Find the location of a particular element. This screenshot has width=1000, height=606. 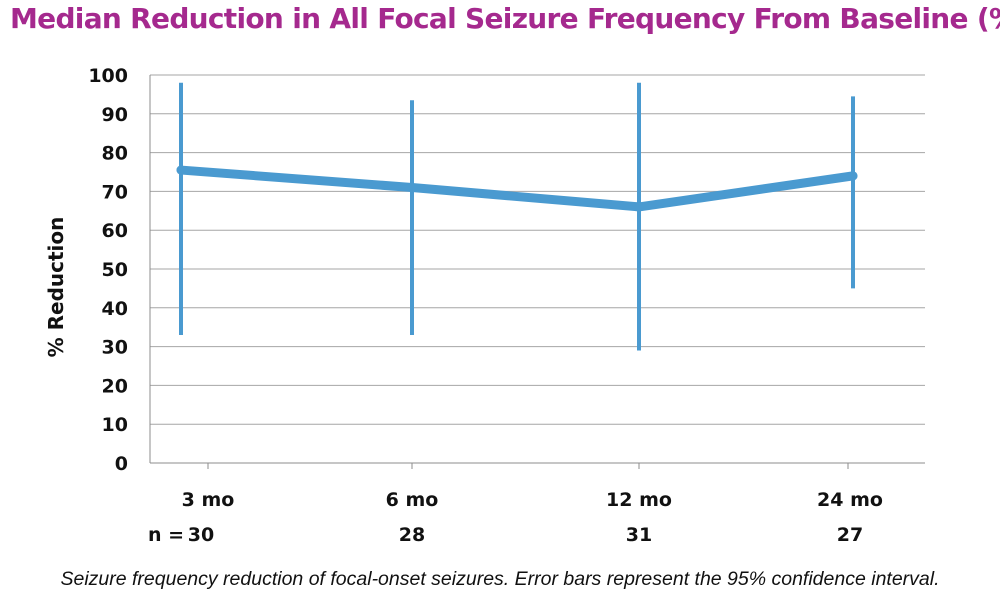

x-category-labels: 3 mo 6 mo 12 mo 24 mo is located at coordinates (532, 500).